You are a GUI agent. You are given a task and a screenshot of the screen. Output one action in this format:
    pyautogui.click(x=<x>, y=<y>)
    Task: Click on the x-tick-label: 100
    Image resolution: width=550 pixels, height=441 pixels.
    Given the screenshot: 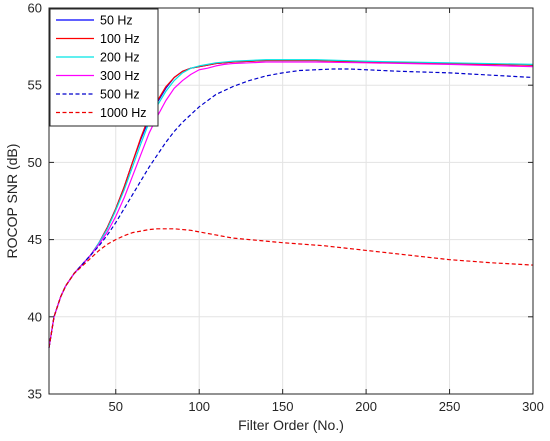 What is the action you would take?
    pyautogui.click(x=199, y=406)
    